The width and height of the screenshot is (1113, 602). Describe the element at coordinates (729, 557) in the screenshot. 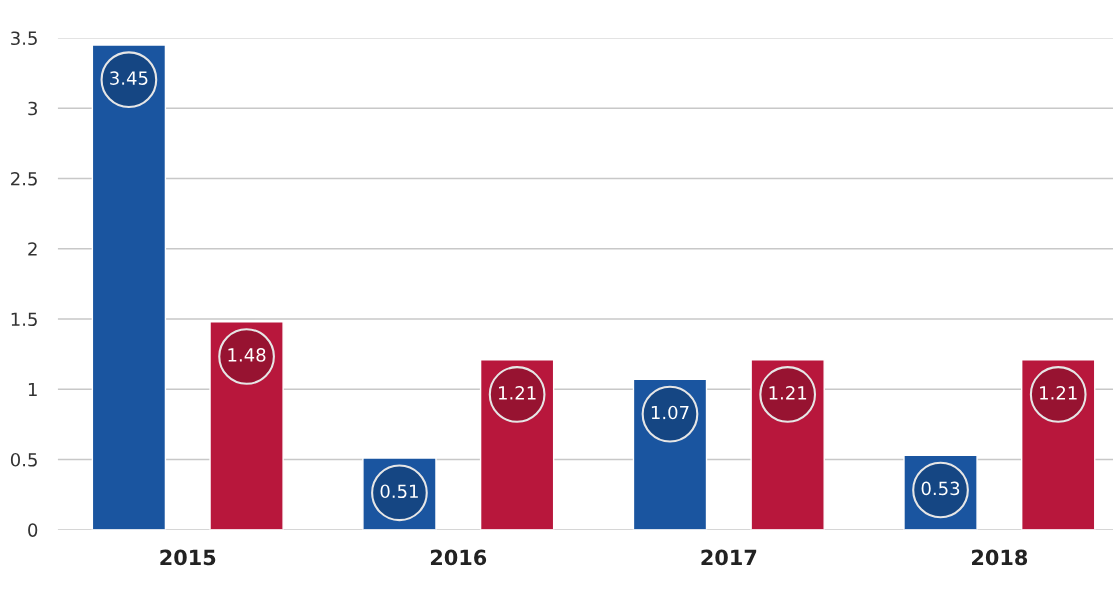

I see `x-tick-label: 2017` at that location.